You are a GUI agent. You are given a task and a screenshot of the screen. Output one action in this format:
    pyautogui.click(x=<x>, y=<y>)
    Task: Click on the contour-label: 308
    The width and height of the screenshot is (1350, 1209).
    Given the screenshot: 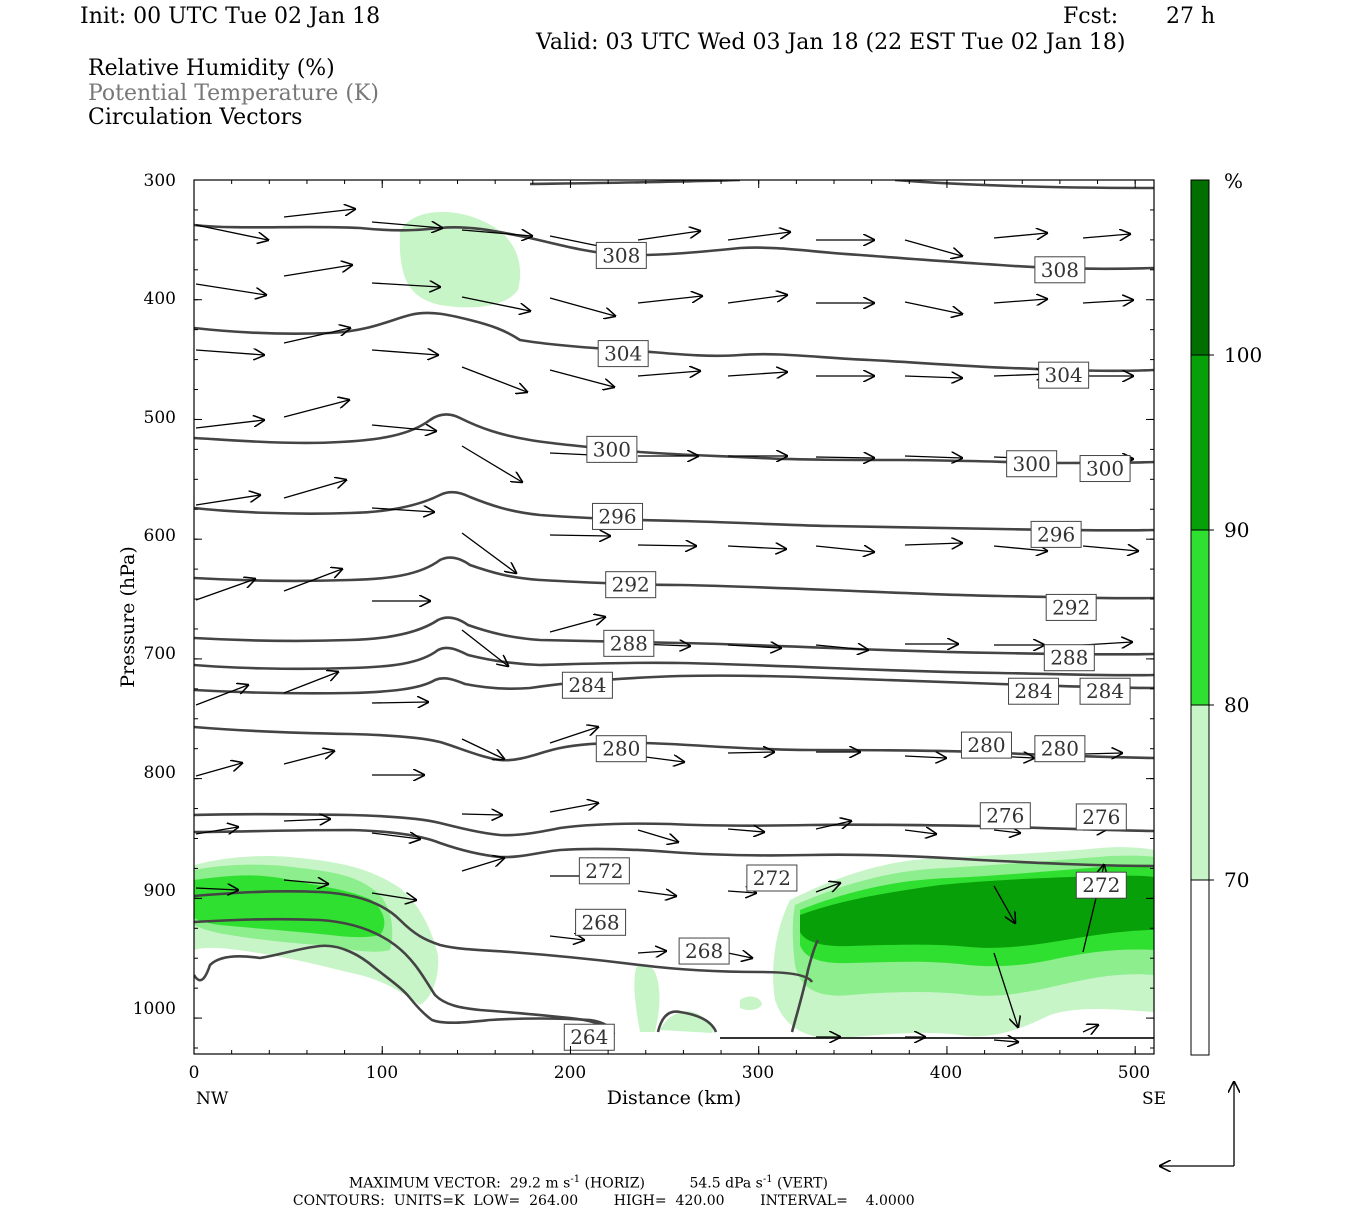 What is the action you would take?
    pyautogui.click(x=1060, y=270)
    